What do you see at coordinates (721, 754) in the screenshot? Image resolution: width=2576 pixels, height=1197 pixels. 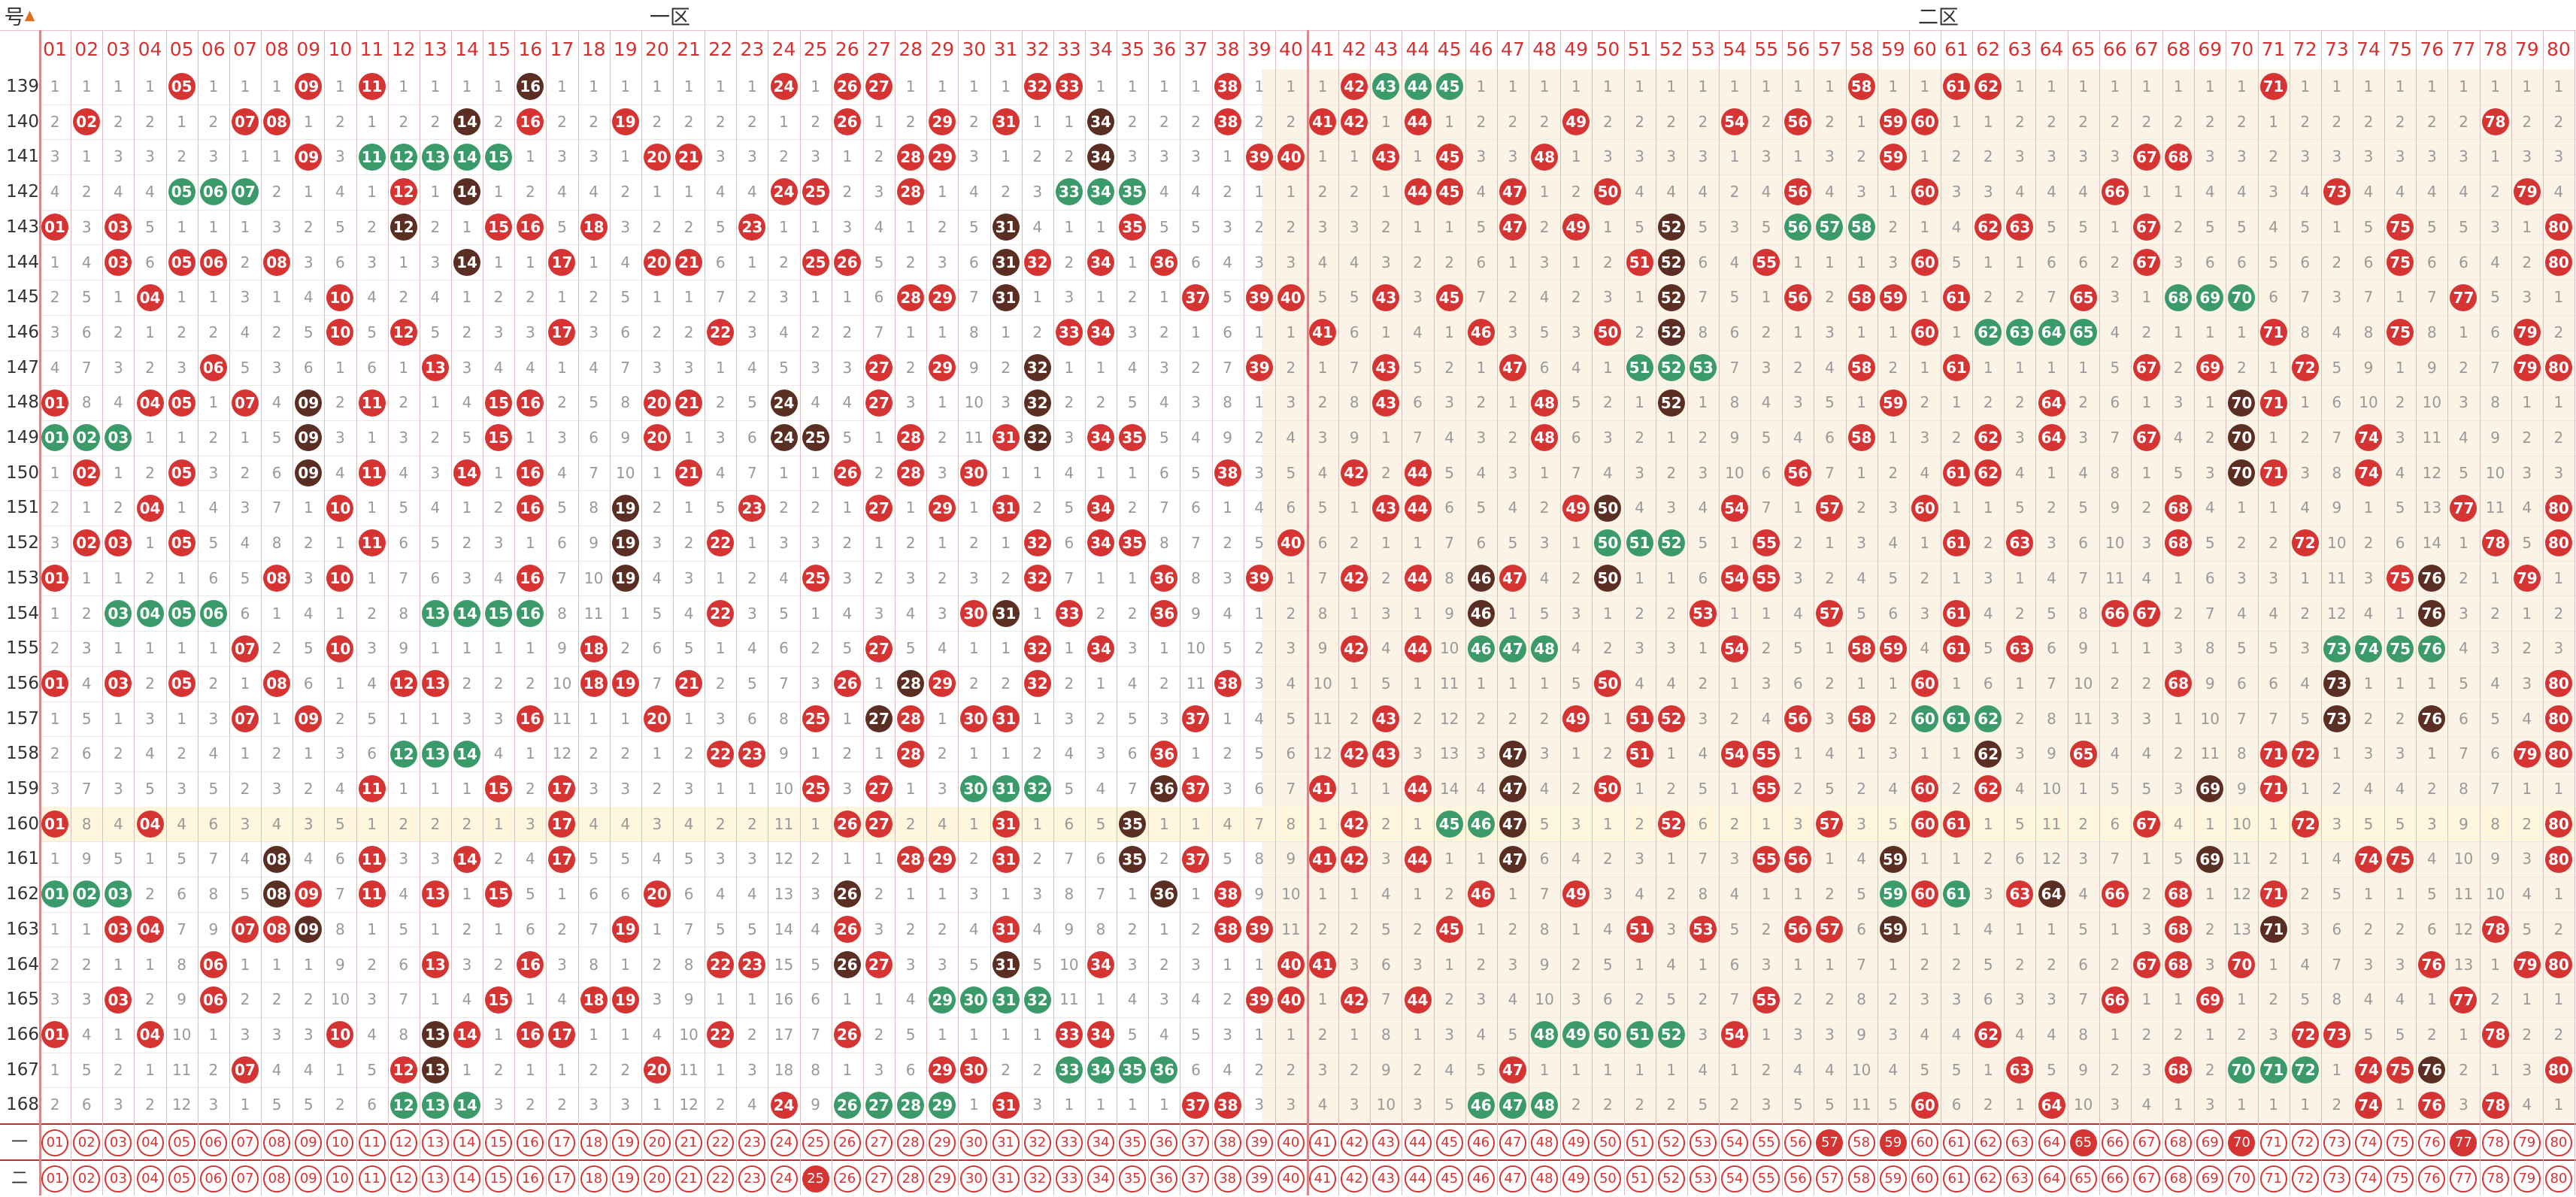 I see `drawn-number-ball: 22` at bounding box center [721, 754].